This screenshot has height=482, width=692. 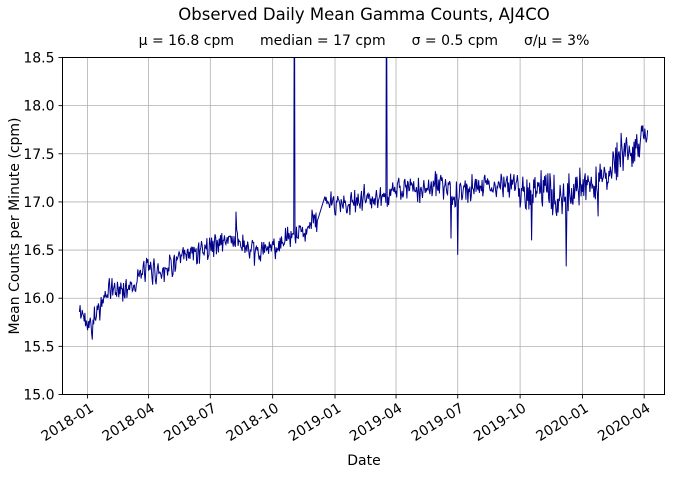 I want to click on stat-mean: μ = 16.8 cpm, so click(x=186, y=41).